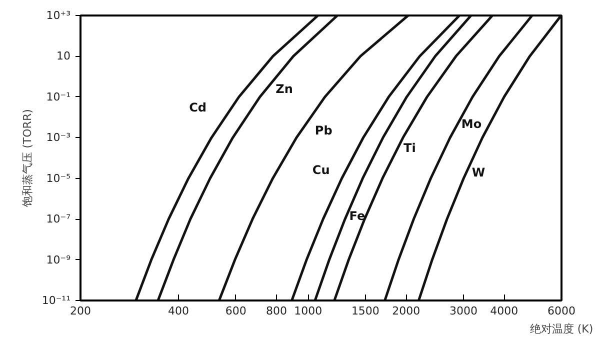 The height and width of the screenshot is (354, 601). I want to click on series-label: Fe, so click(357, 216).